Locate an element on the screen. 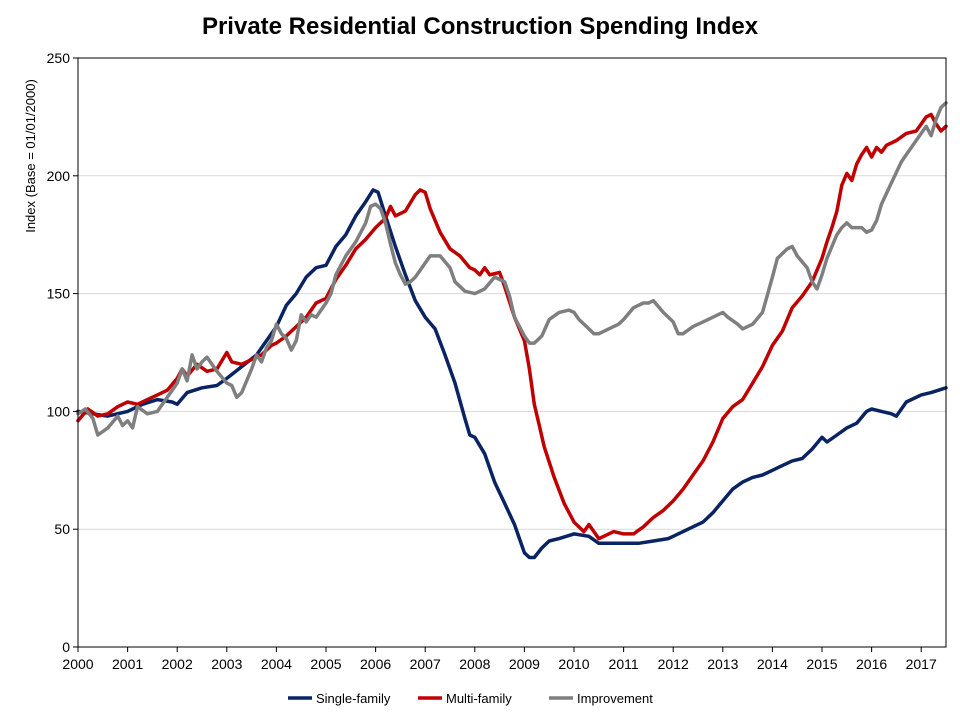  x-tick-label: 2016 is located at coordinates (871, 664).